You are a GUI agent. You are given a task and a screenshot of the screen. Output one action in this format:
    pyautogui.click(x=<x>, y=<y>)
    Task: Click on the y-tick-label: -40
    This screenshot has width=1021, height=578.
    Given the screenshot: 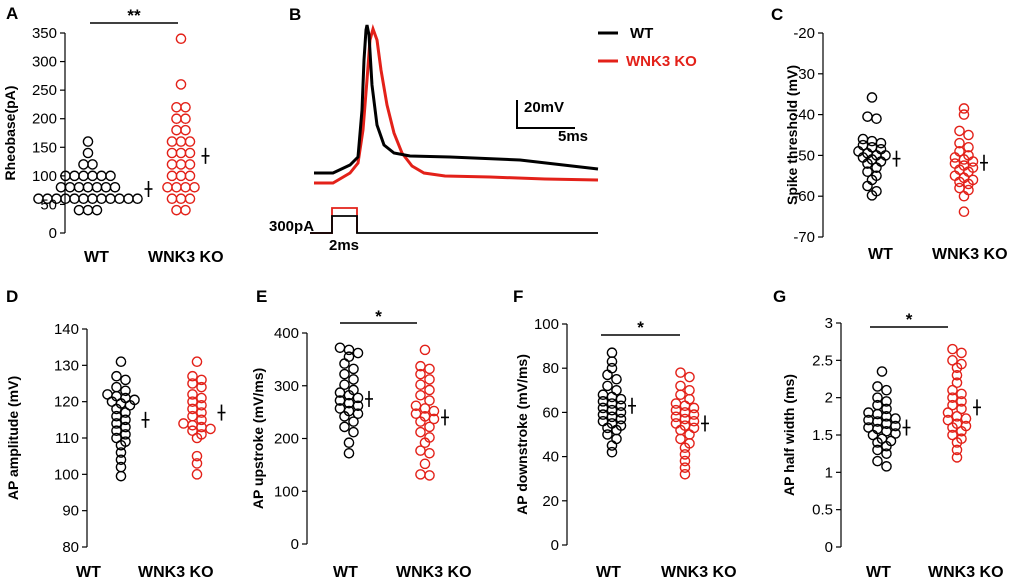 What is the action you would take?
    pyautogui.click(x=804, y=115)
    